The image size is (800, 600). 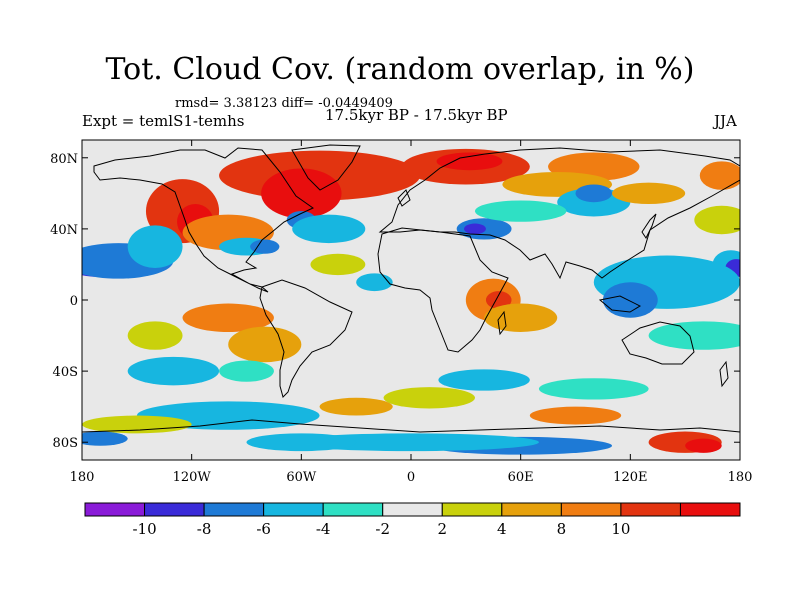 I want to click on coastline-australia, so click(x=658, y=343).